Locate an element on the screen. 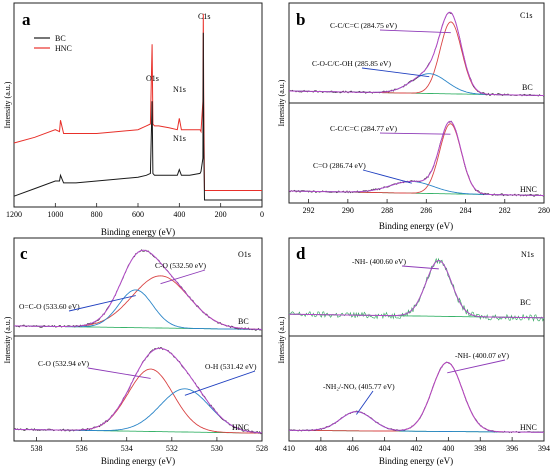 This screenshot has width=550, height=469. 0-tick-label: 800 is located at coordinates (97, 214).